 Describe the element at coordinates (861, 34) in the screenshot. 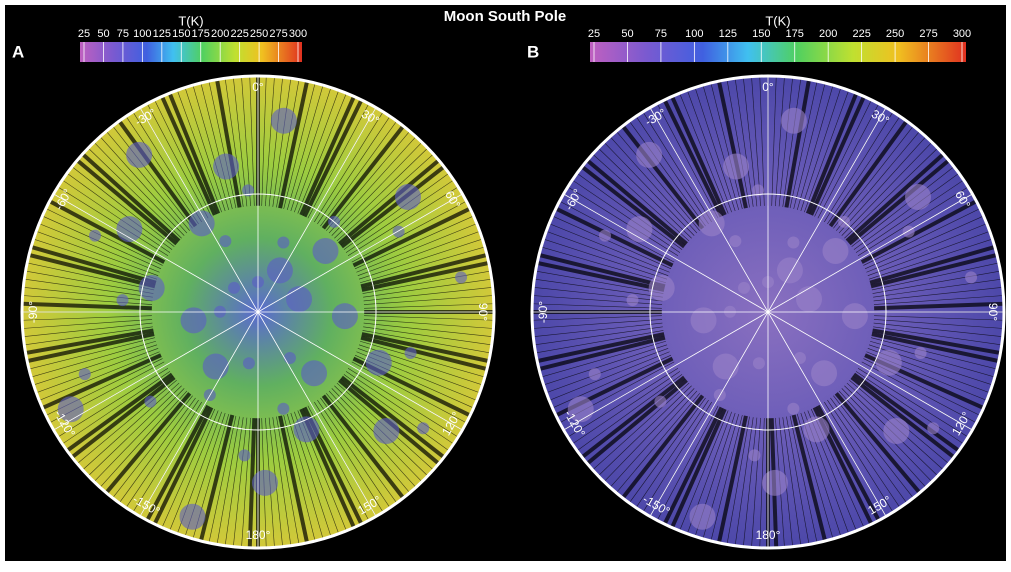

I see `colorbar-tick-label: 225` at that location.